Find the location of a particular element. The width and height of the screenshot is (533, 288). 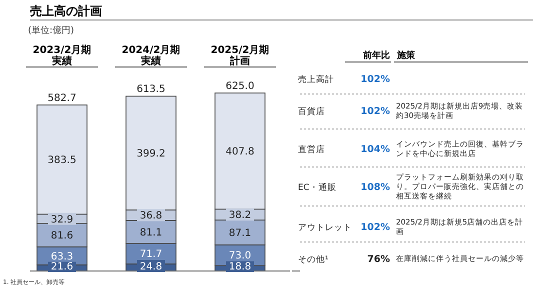

x-tick-label: 2024/2月期実績 is located at coordinates (151, 55).